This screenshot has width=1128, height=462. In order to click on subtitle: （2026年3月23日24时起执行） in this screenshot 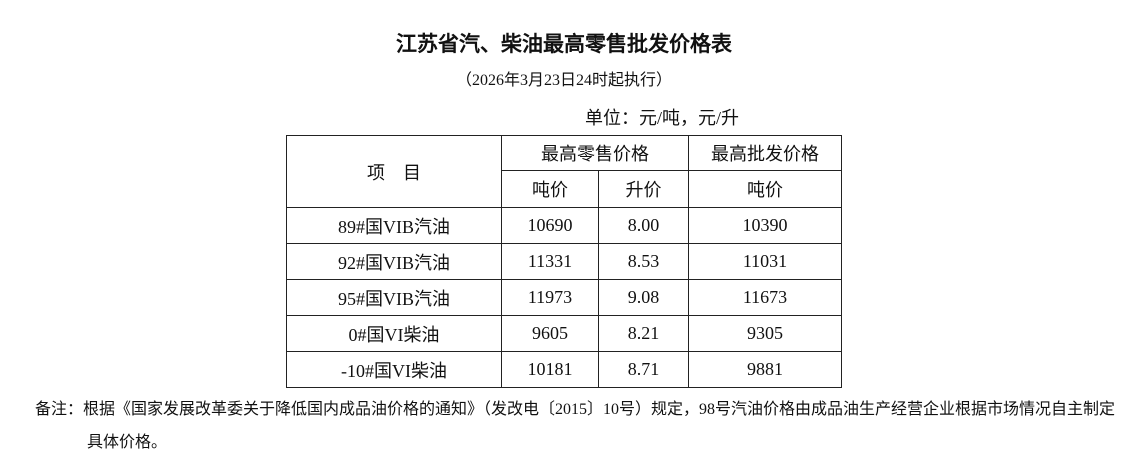, I will do `click(563, 80)`.